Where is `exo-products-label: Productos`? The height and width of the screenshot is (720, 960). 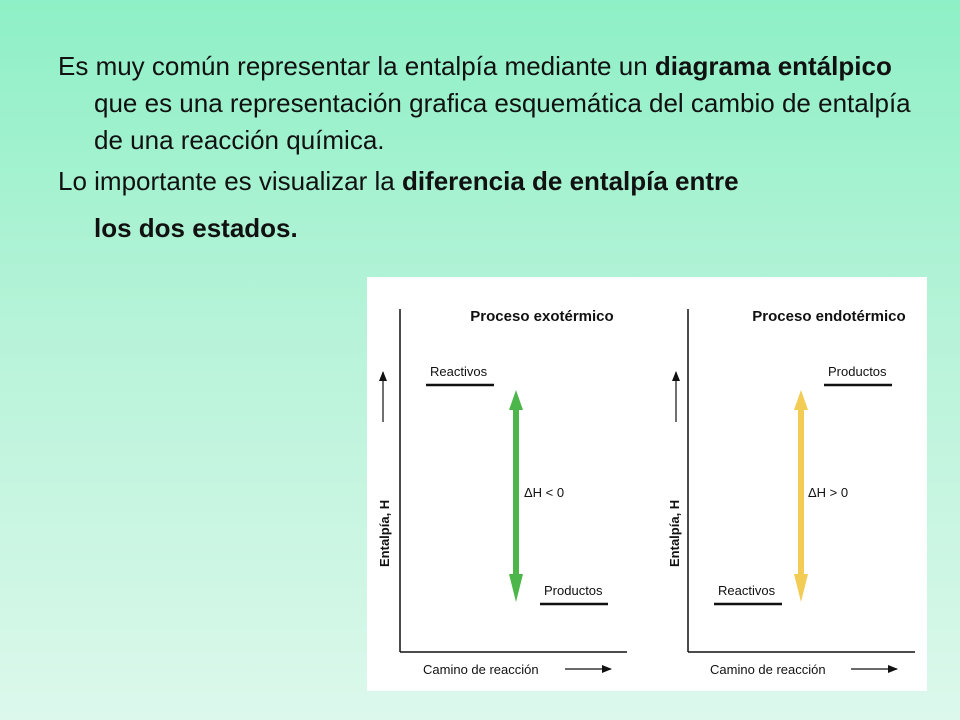 exo-products-label: Productos is located at coordinates (573, 590).